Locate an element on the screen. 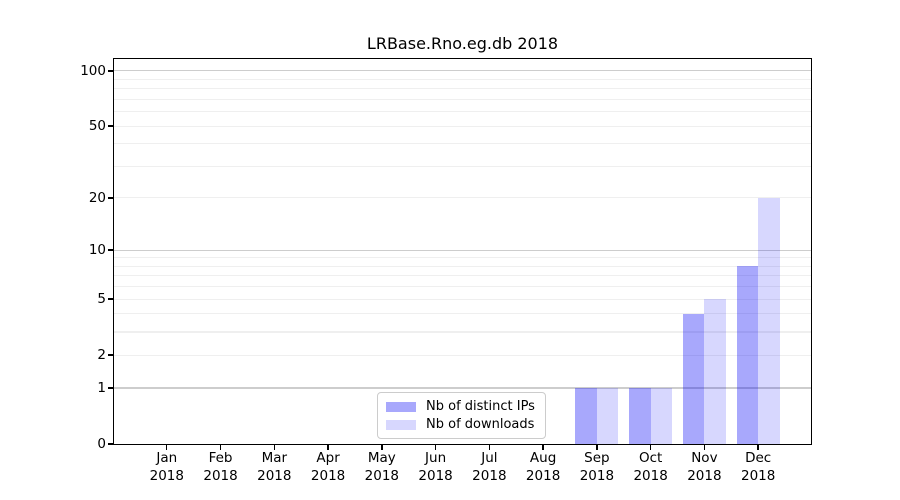  x-tick-month: Nov is located at coordinates (704, 458).